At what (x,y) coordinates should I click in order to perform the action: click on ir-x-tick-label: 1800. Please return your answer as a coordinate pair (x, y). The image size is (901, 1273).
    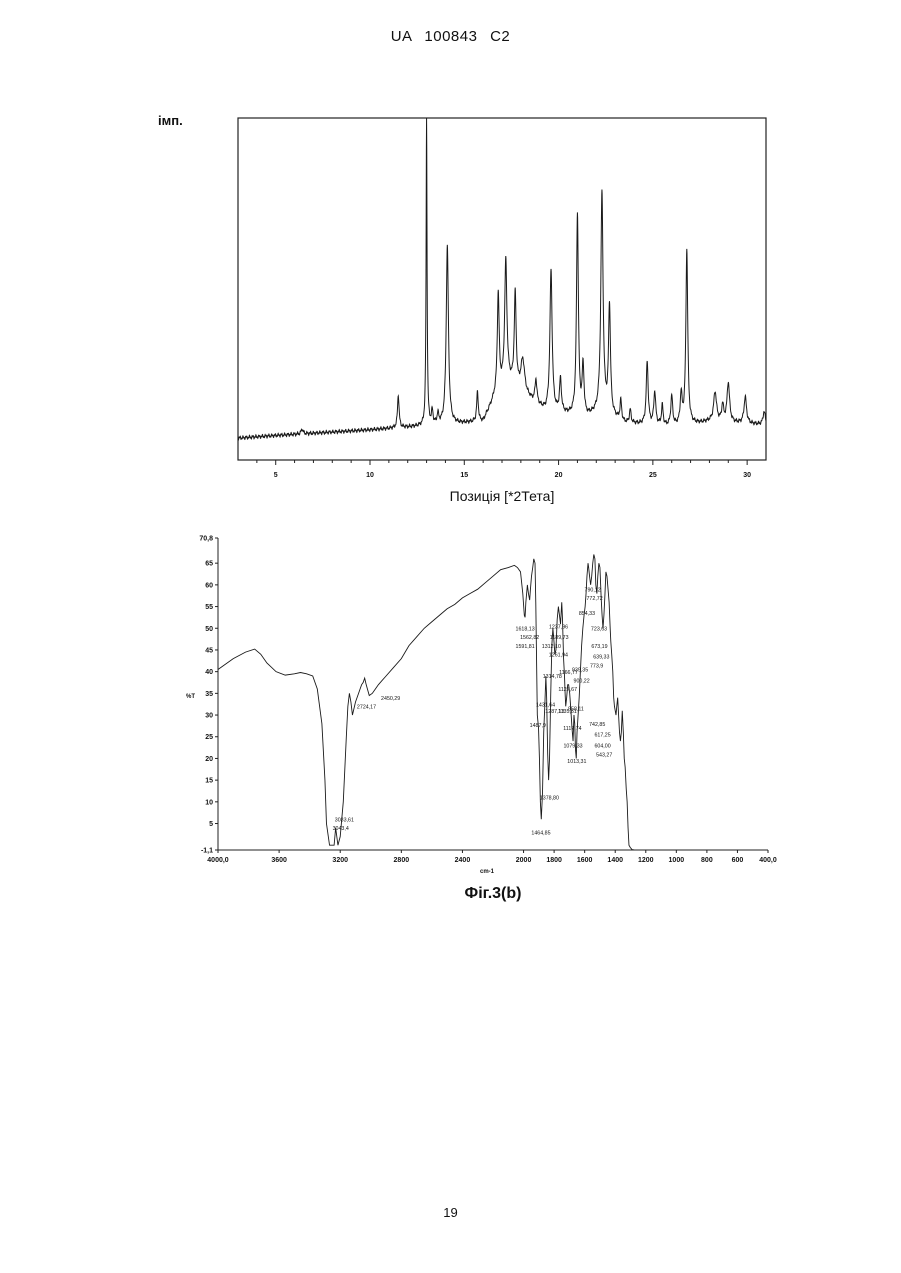
    Looking at the image, I should click on (554, 860).